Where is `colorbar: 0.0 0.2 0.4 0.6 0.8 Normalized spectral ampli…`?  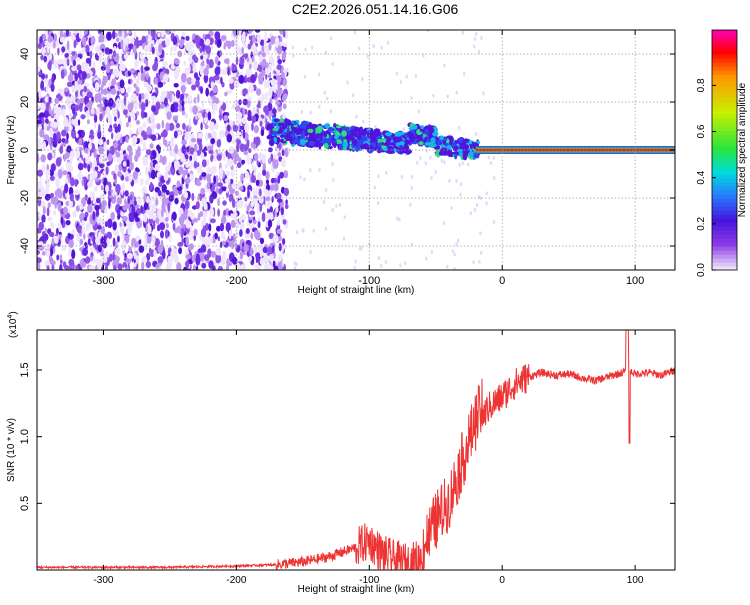 colorbar: 0.0 0.2 0.4 0.6 0.8 Normalized spectral ampli… is located at coordinates (722, 153).